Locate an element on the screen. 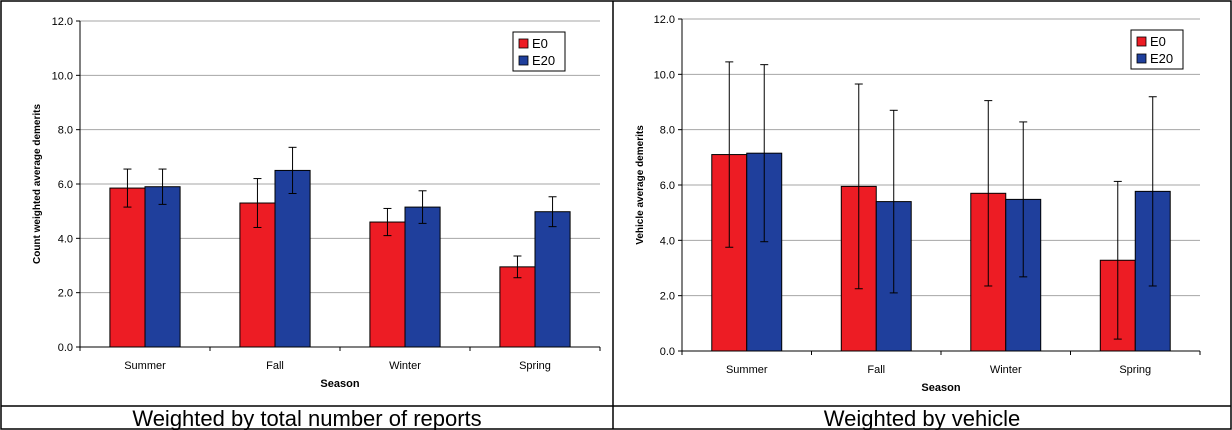 This screenshot has height=430, width=1232. bar-e20-spring is located at coordinates (552, 279).